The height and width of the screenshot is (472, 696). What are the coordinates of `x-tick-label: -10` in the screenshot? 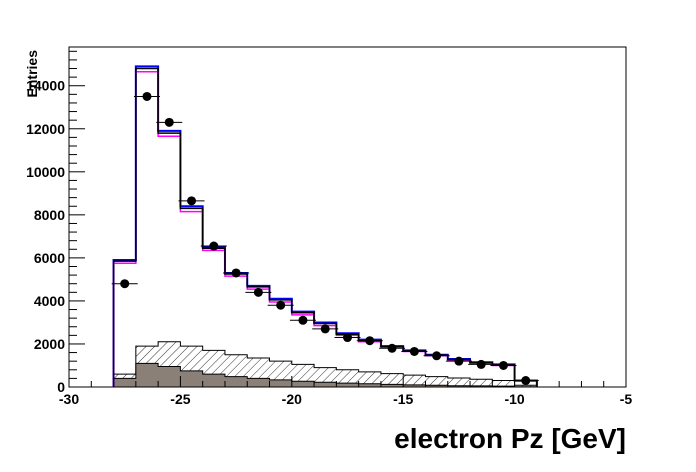 It's located at (514, 399).